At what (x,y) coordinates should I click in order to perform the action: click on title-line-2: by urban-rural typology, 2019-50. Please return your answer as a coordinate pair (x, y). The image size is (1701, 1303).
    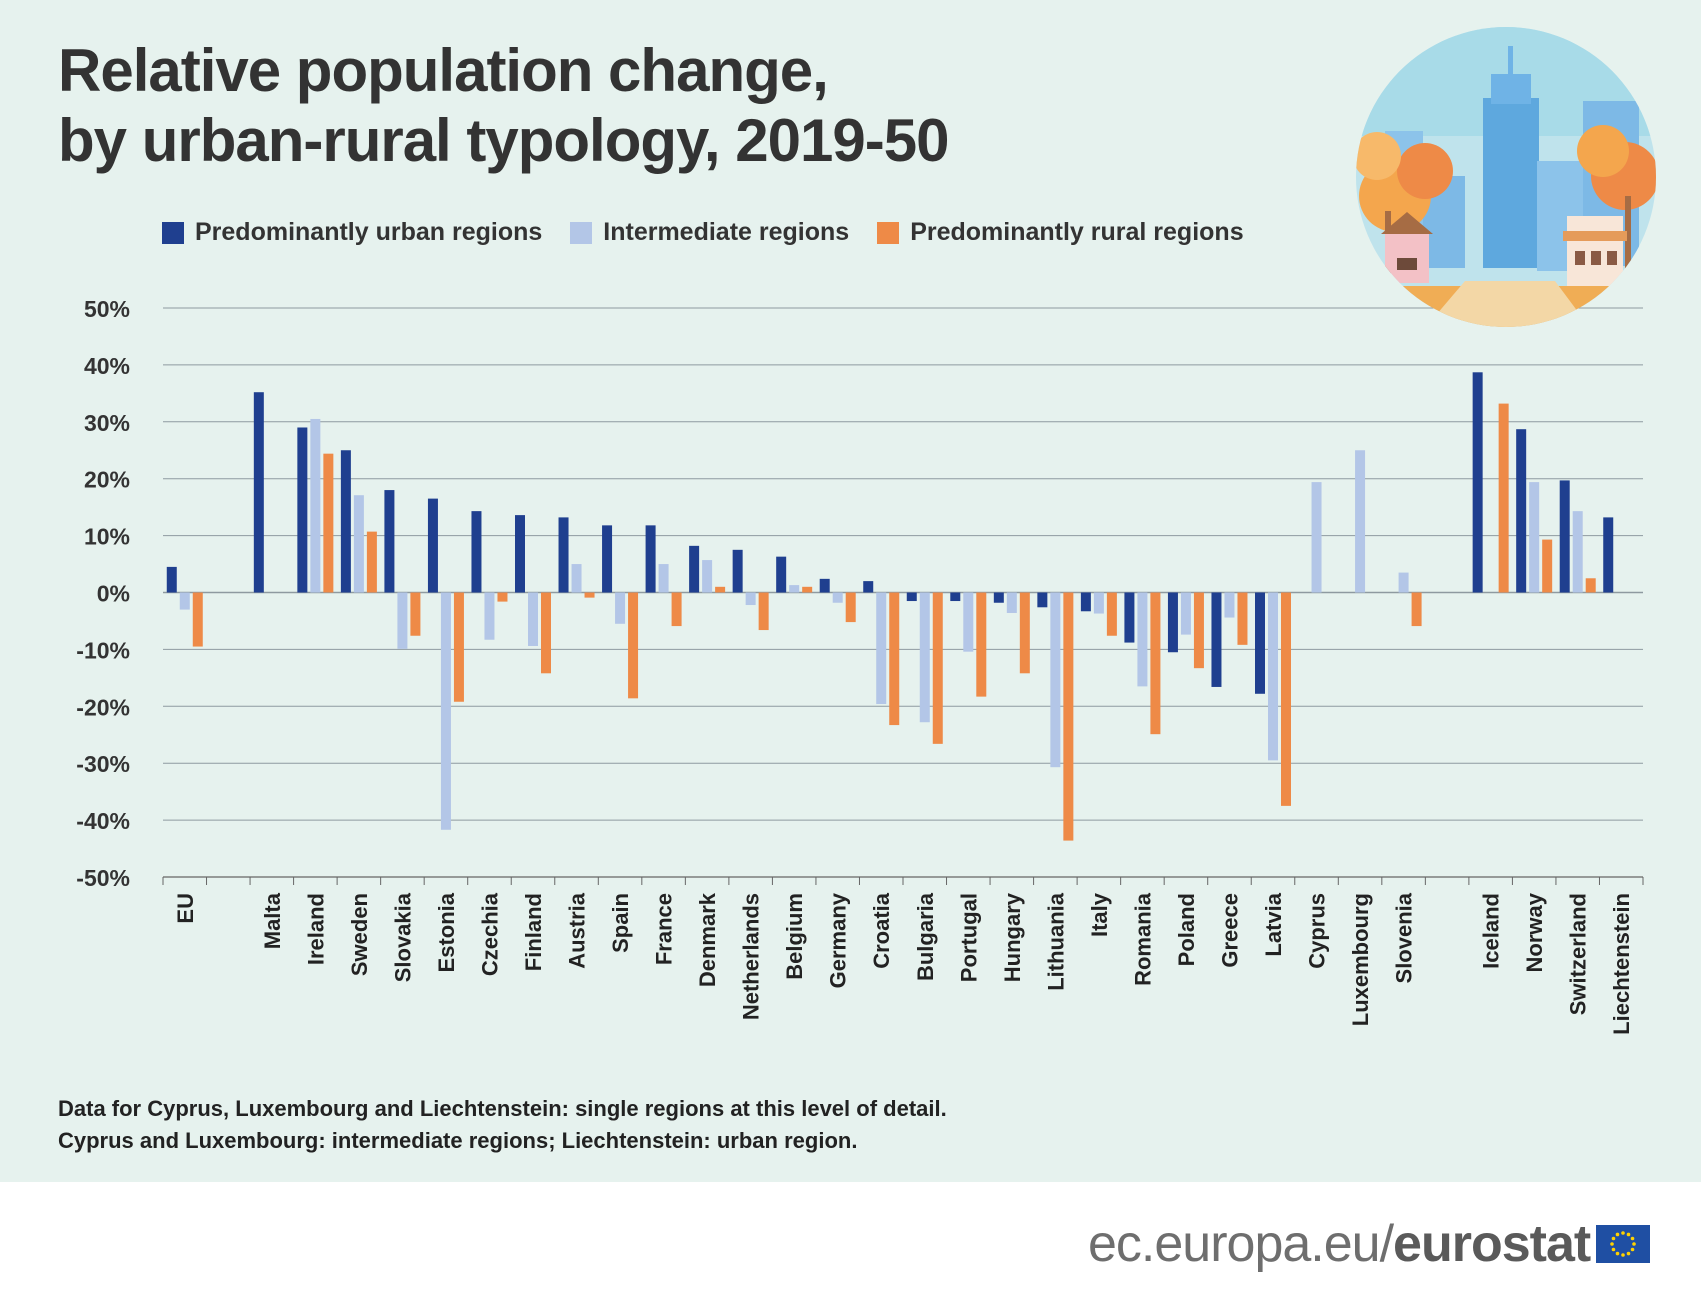
    Looking at the image, I should click on (503, 140).